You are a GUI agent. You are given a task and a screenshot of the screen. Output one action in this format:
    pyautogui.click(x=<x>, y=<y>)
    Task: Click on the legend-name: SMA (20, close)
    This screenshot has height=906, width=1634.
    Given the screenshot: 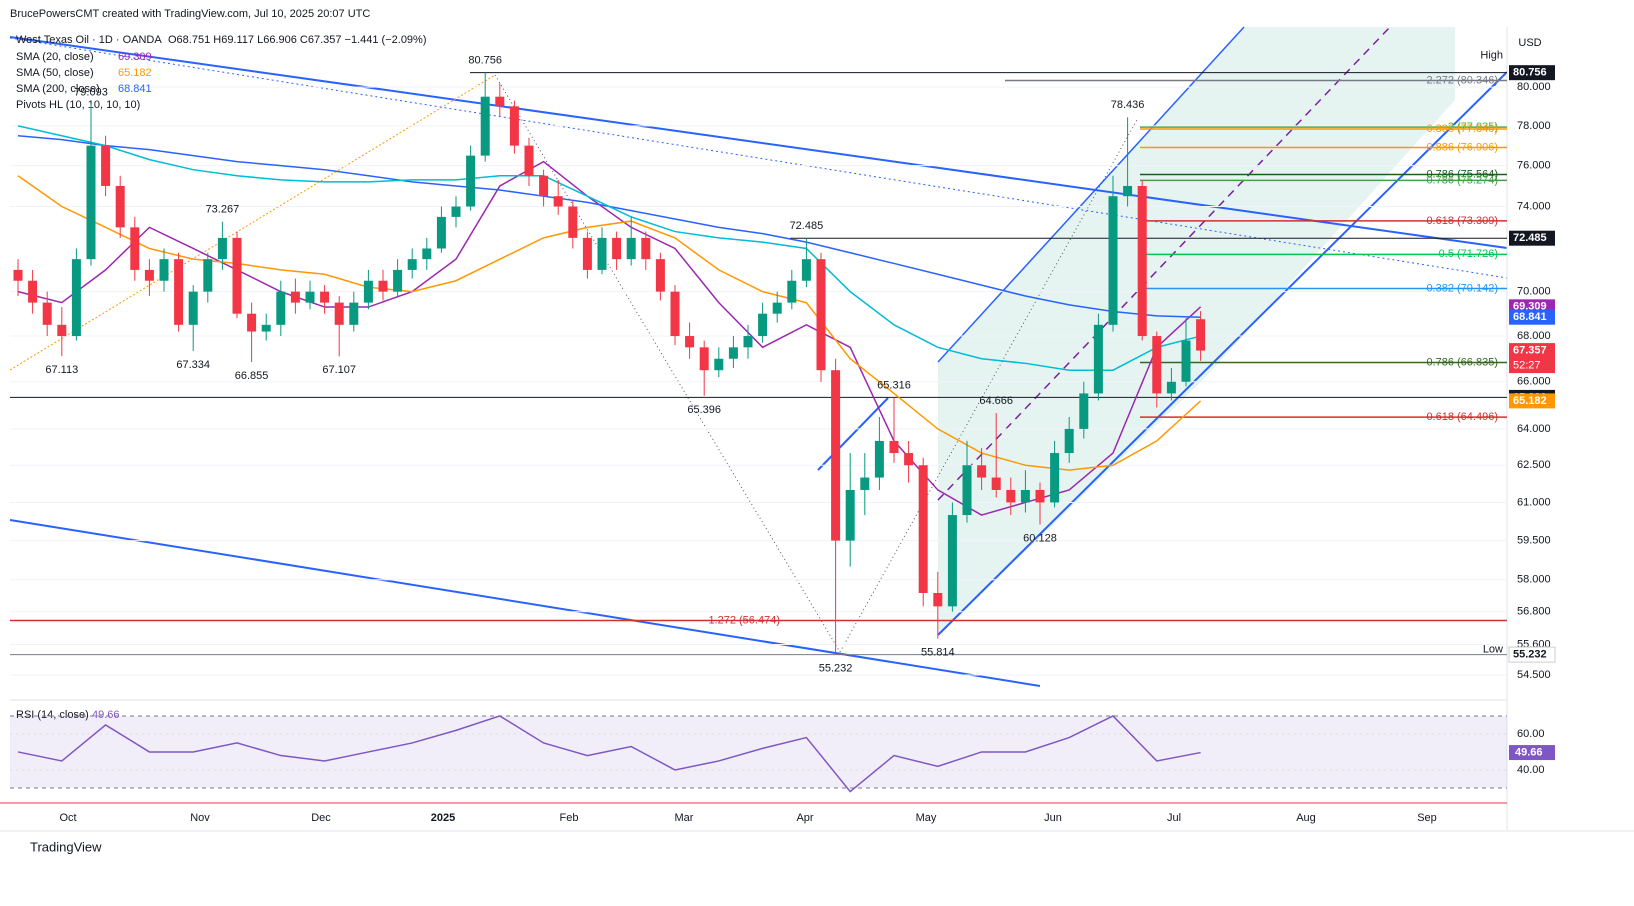 What is the action you would take?
    pyautogui.click(x=55, y=57)
    